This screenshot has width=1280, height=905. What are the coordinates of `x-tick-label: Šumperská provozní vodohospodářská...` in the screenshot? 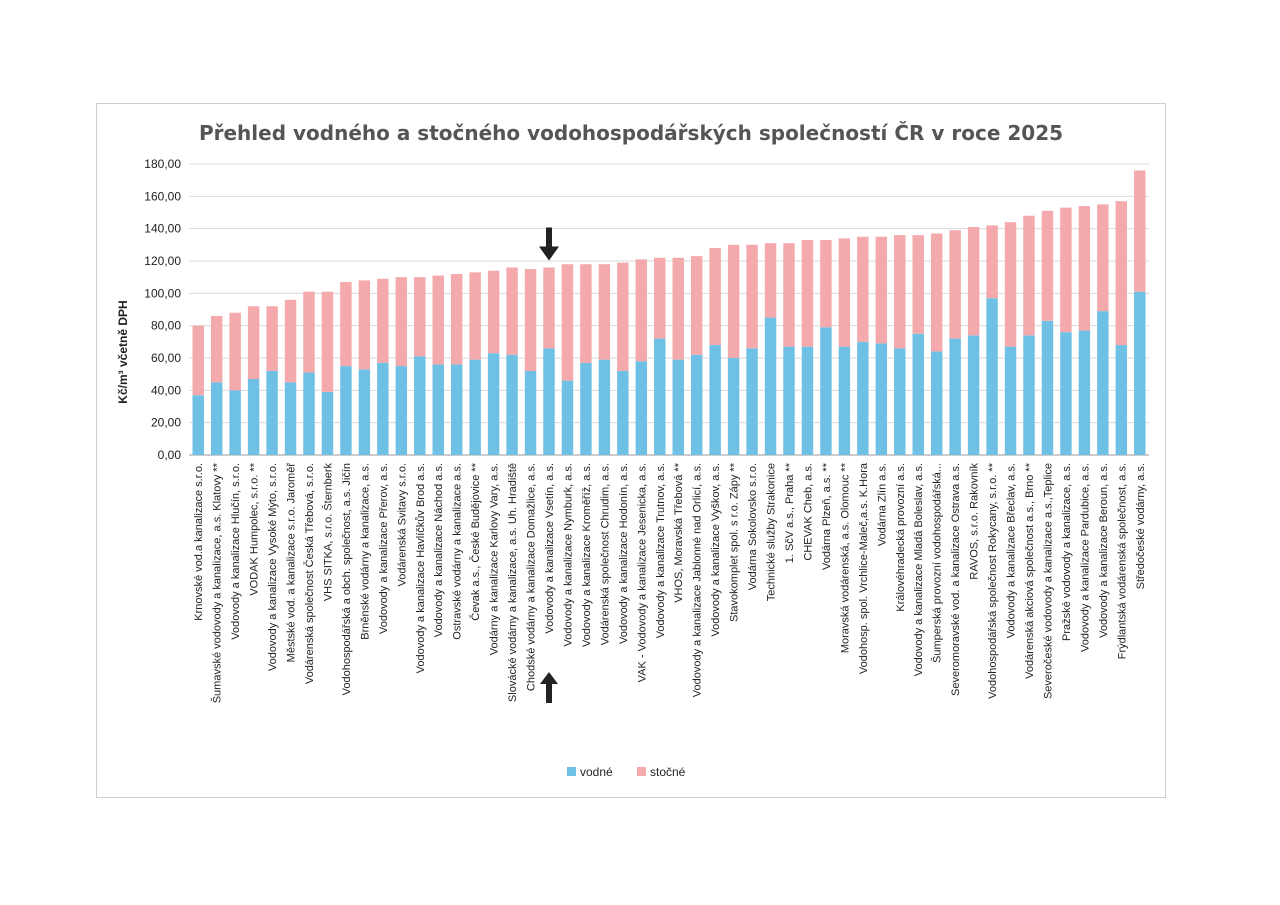 It's located at (937, 563).